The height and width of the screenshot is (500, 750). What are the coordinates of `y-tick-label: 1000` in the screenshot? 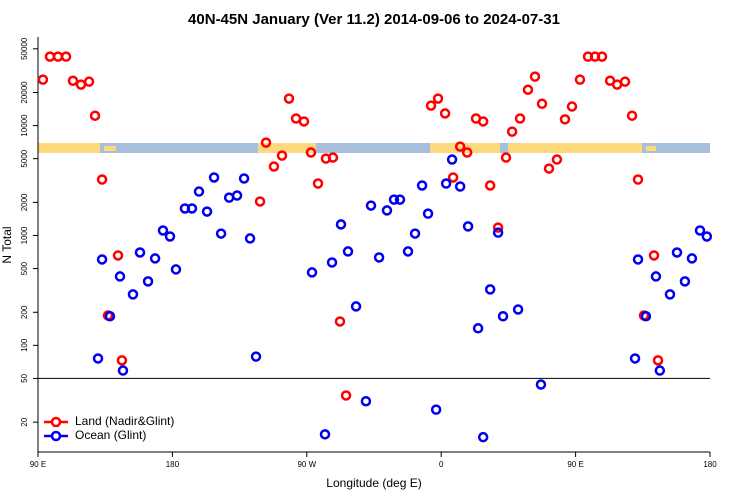 It's located at (24, 235).